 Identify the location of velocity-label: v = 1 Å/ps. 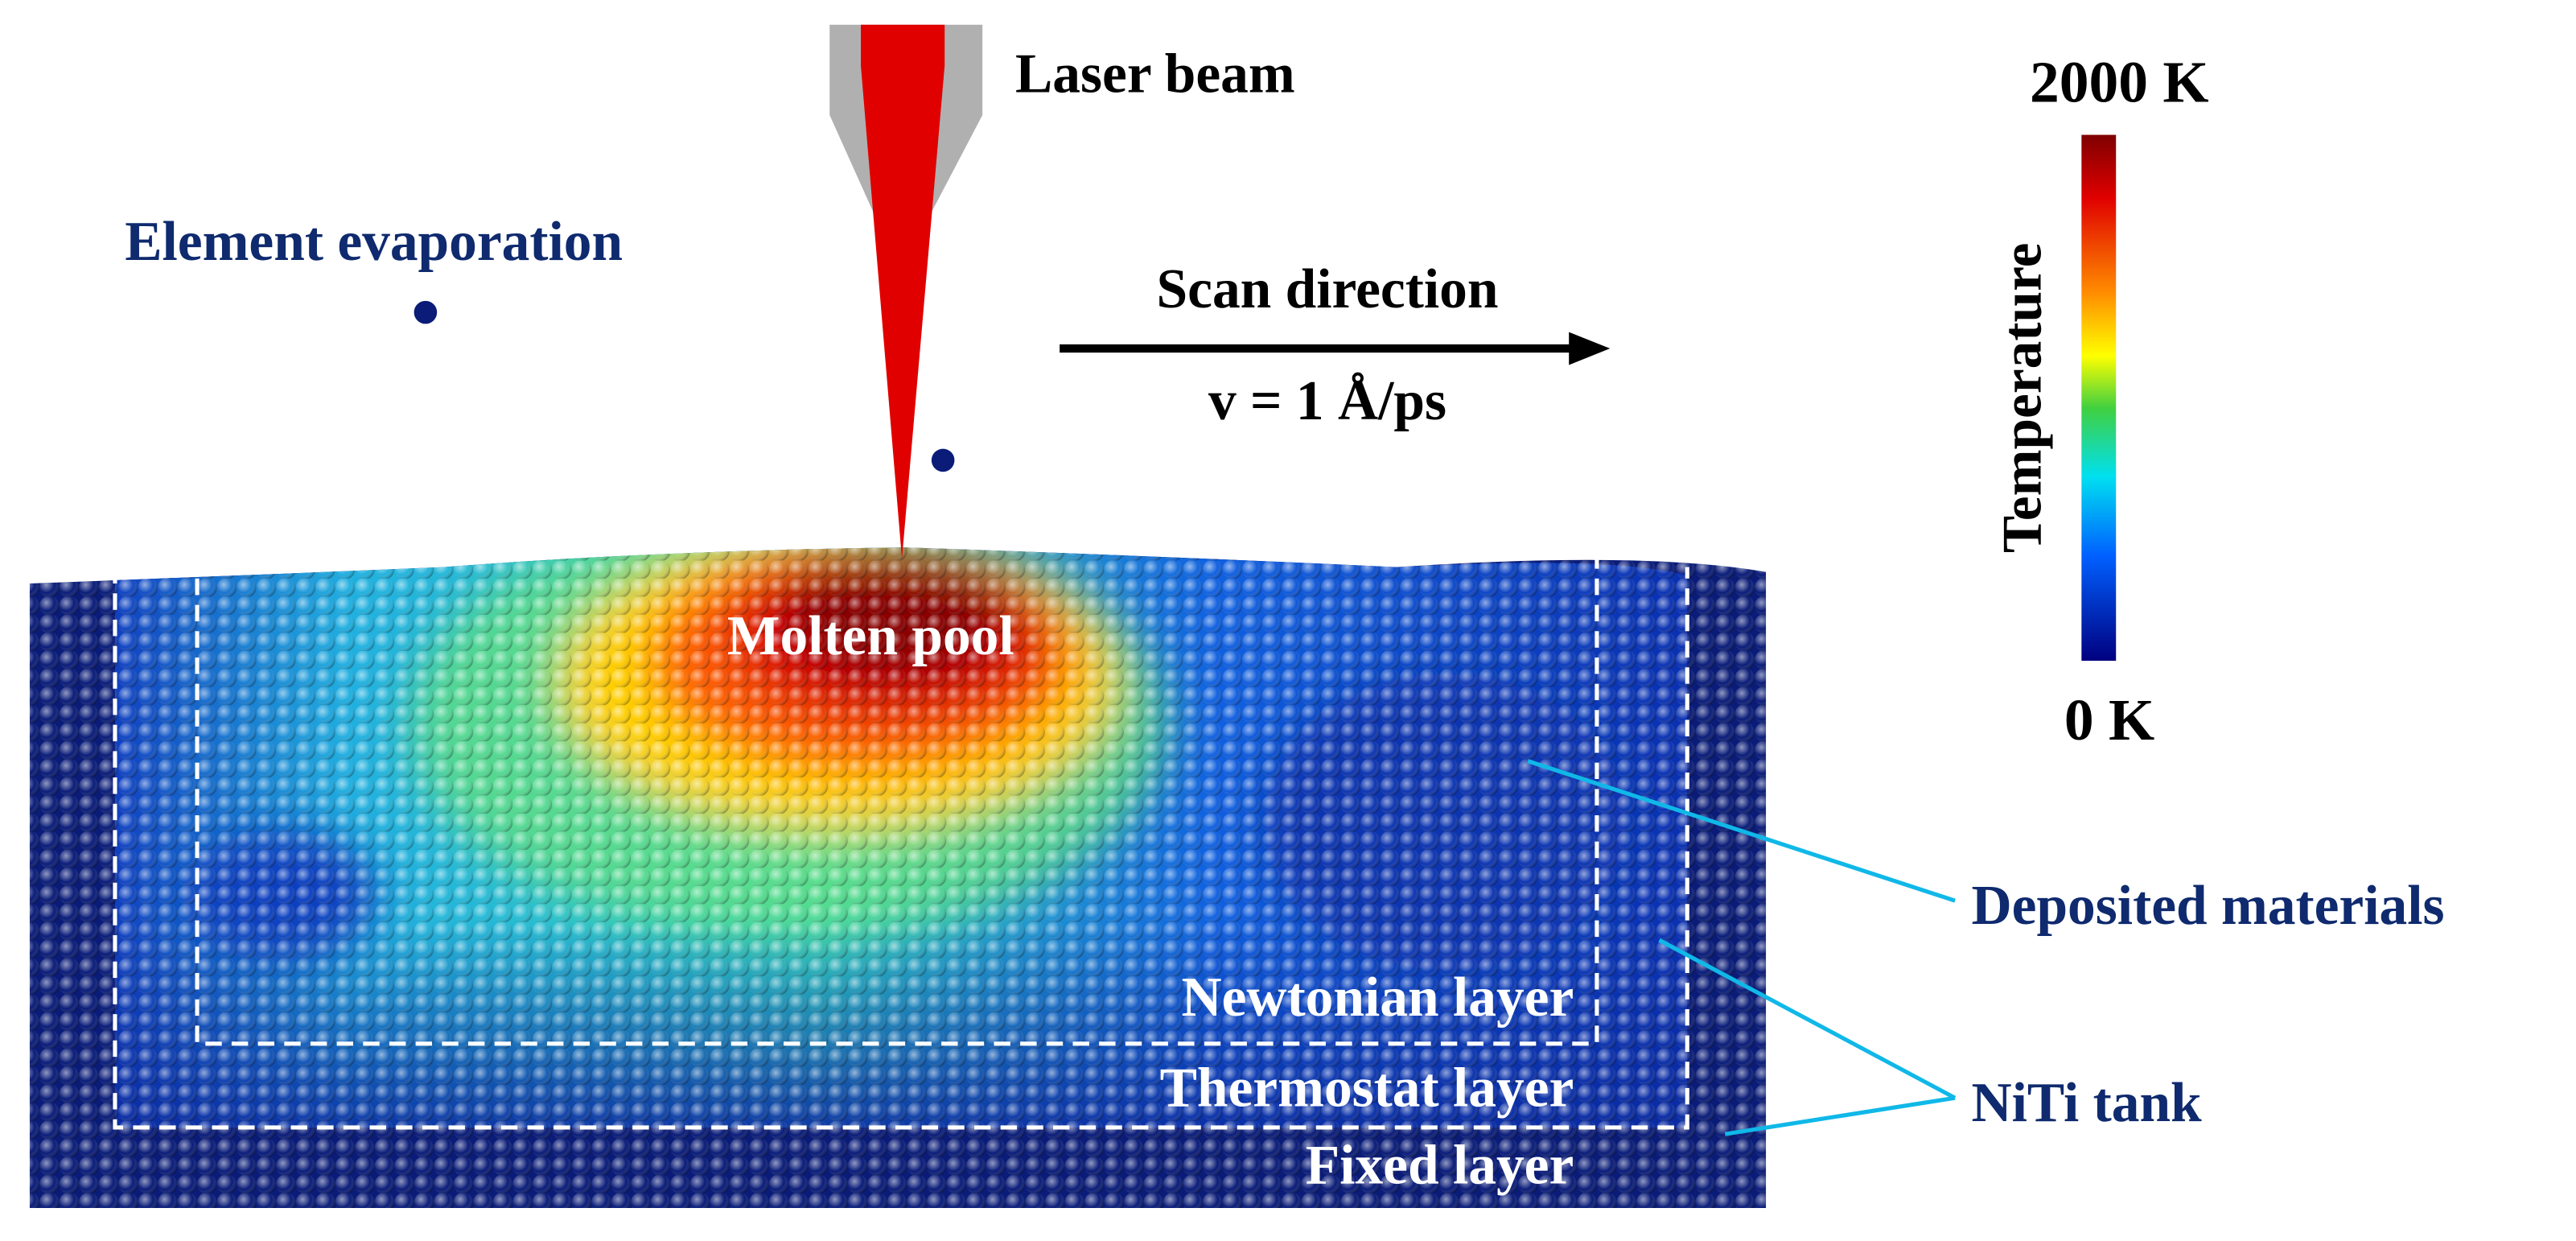
(1327, 401).